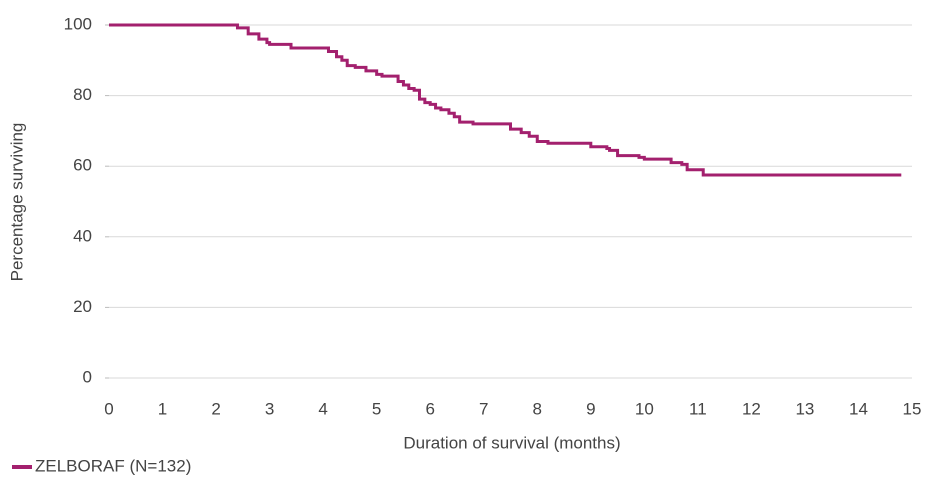 Image resolution: width=930 pixels, height=477 pixels. What do you see at coordinates (537, 408) in the screenshot?
I see `x-tick-label: 8` at bounding box center [537, 408].